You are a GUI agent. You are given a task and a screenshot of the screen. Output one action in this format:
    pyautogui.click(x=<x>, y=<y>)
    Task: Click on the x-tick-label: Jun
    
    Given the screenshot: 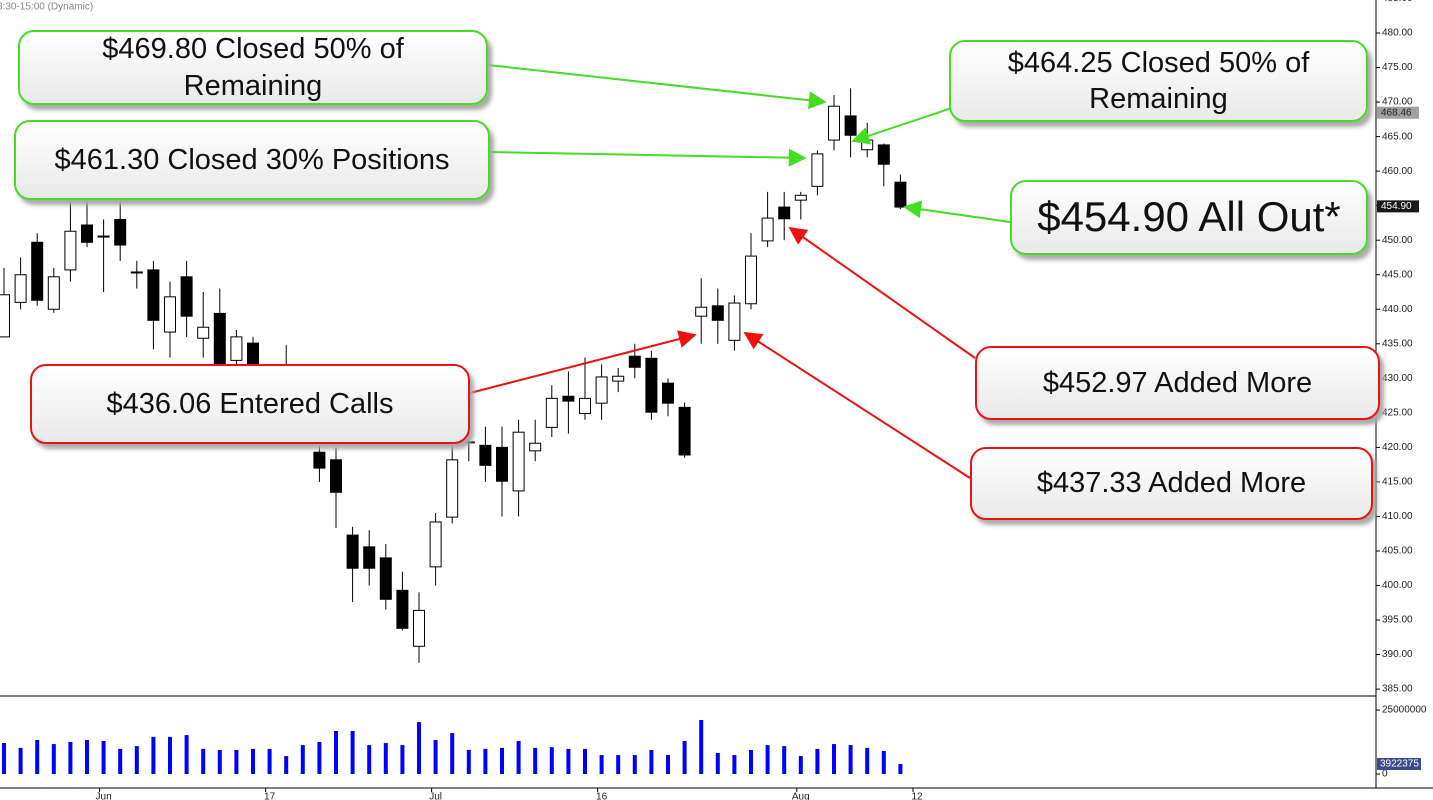 What is the action you would take?
    pyautogui.click(x=104, y=796)
    